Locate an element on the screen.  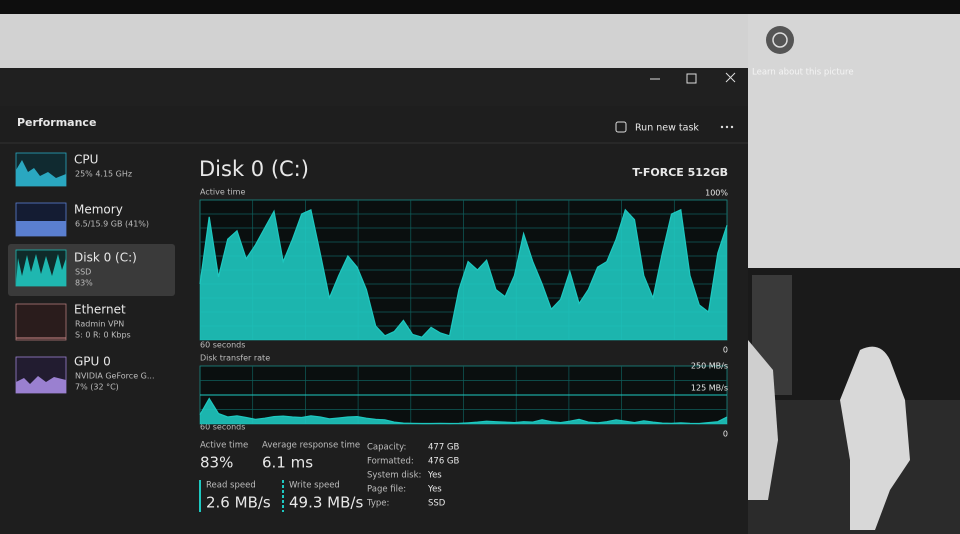
page-title: Performance is located at coordinates (56, 122).